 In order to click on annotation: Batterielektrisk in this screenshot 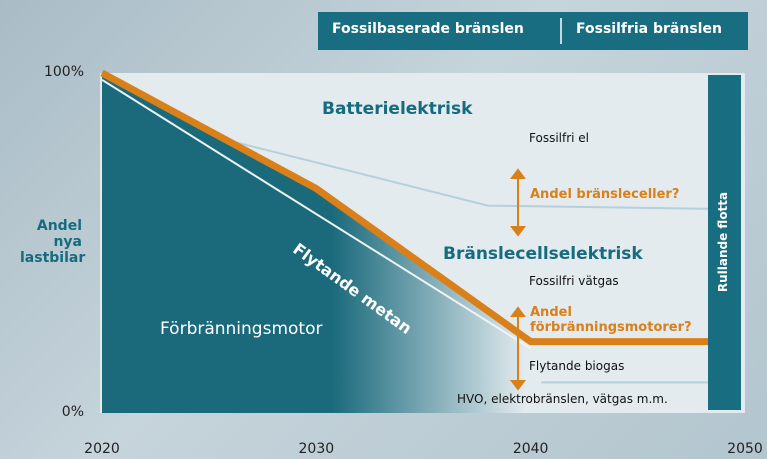, I will do `click(397, 109)`.